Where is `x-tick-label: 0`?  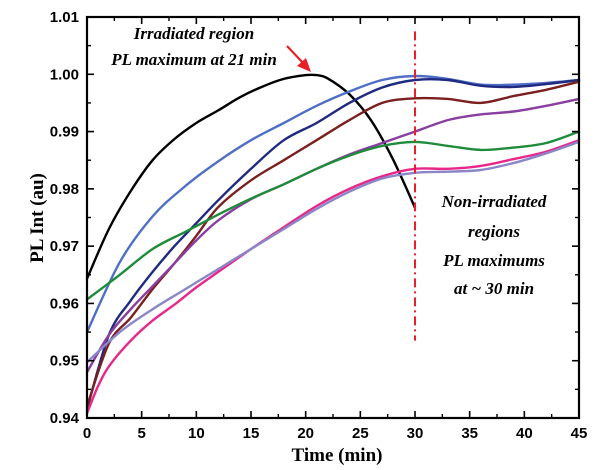 x-tick-label: 0 is located at coordinates (87, 433).